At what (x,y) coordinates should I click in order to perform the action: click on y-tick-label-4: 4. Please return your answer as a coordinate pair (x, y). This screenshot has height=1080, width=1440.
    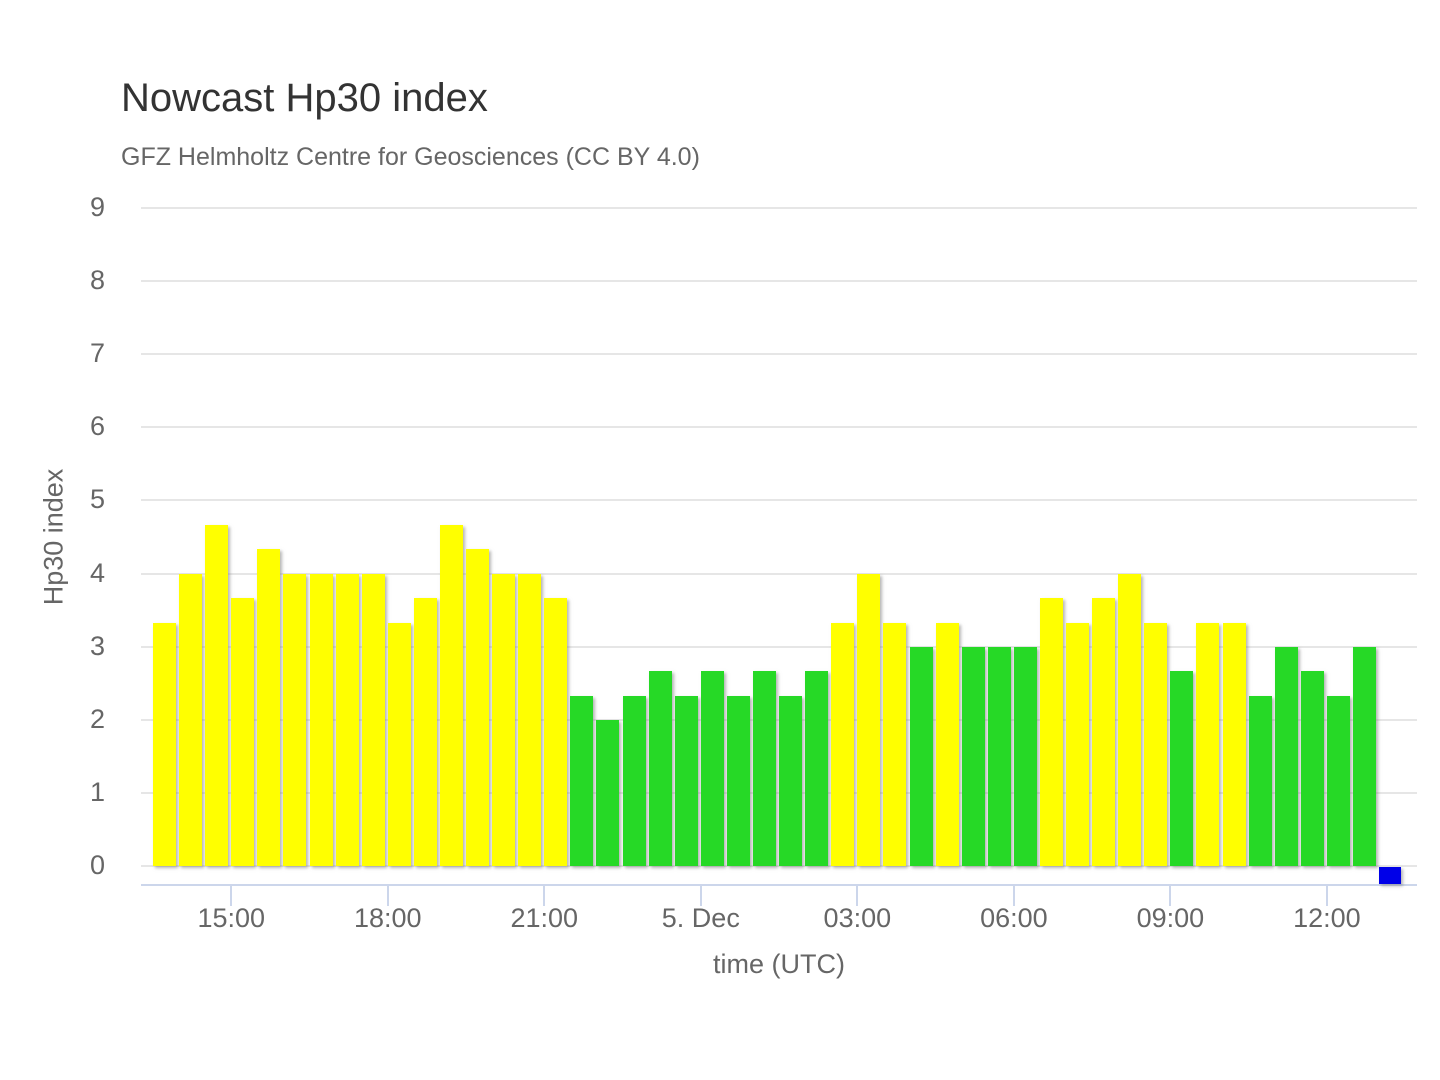
    Looking at the image, I should click on (97, 572).